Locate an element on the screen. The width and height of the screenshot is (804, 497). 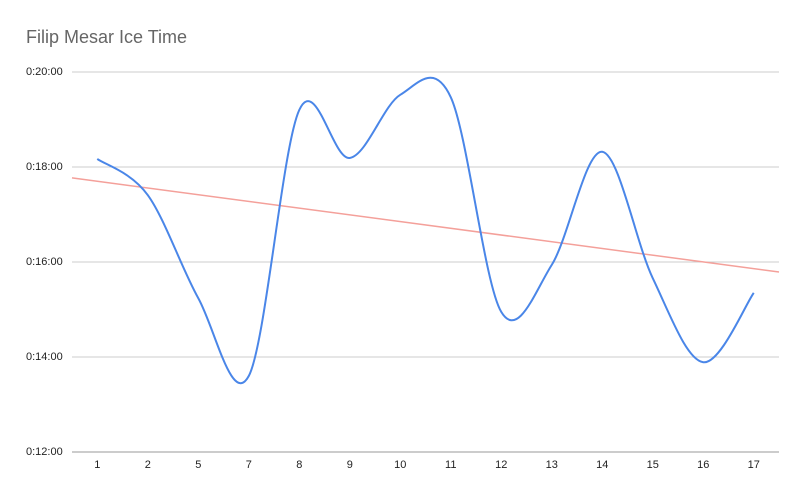
x-tick-label: 7 is located at coordinates (249, 465).